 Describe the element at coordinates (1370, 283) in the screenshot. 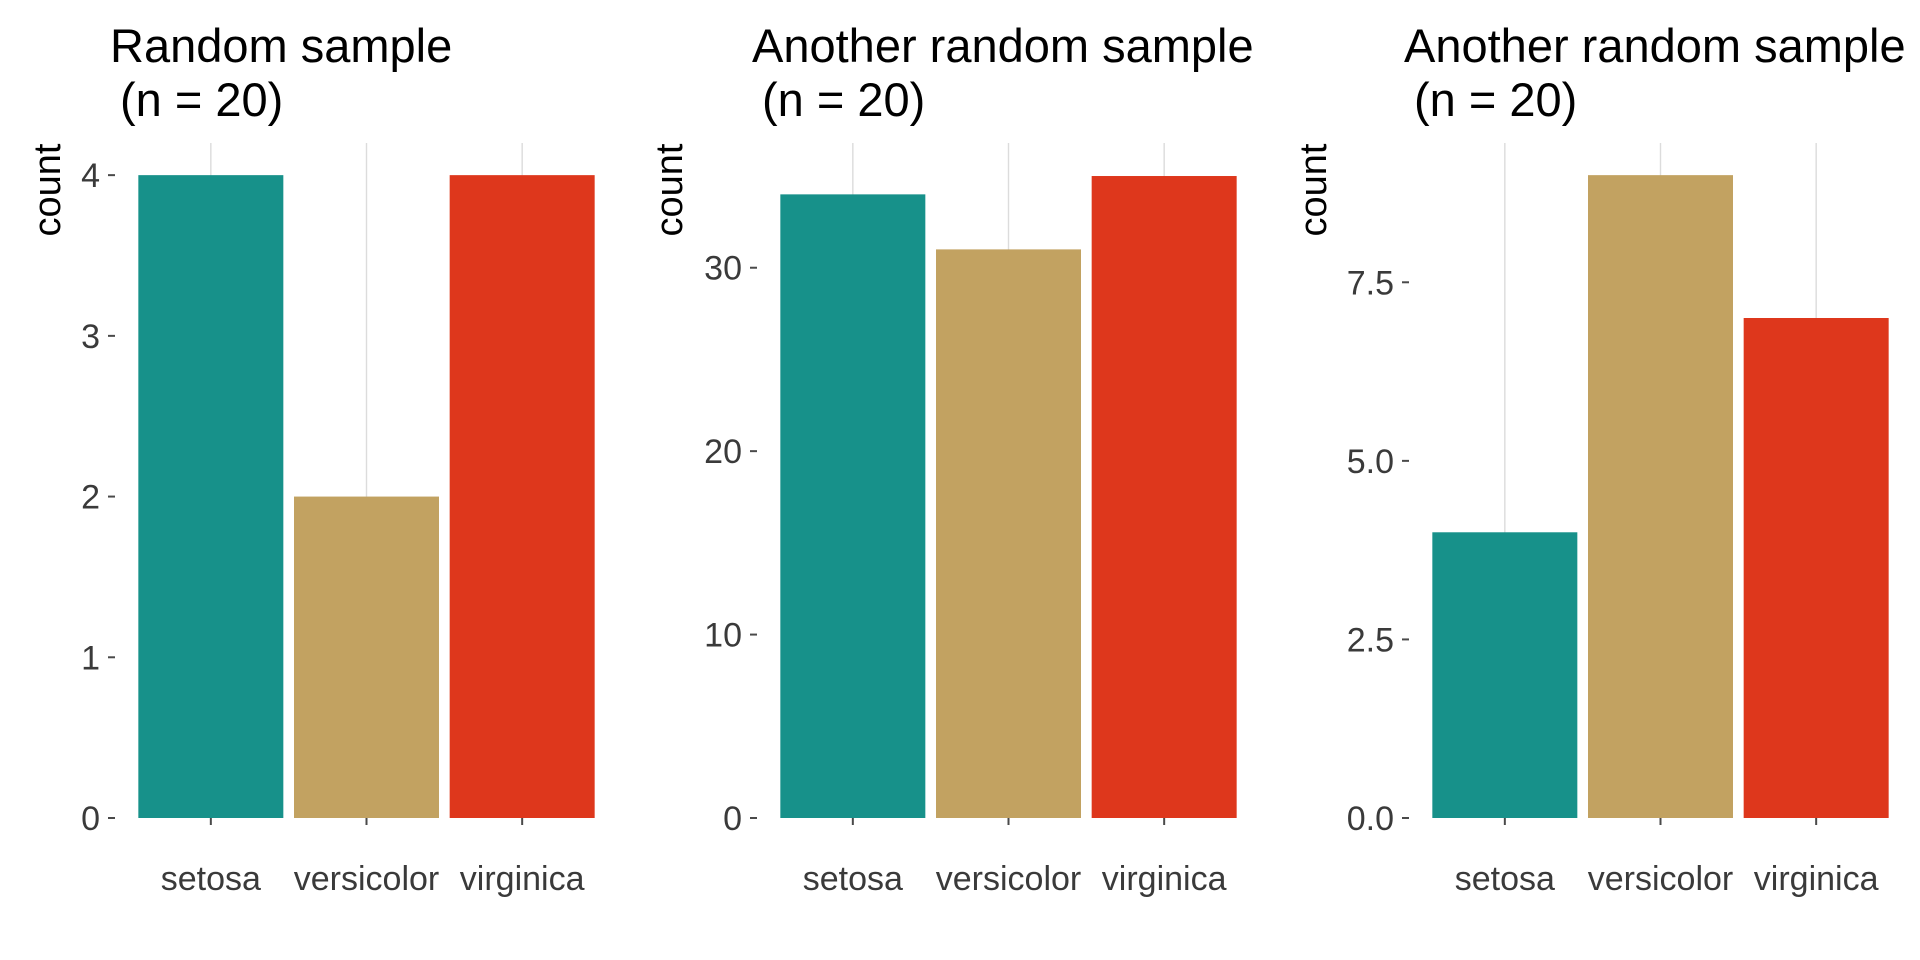

I see `y-tick-label: 7.5` at that location.